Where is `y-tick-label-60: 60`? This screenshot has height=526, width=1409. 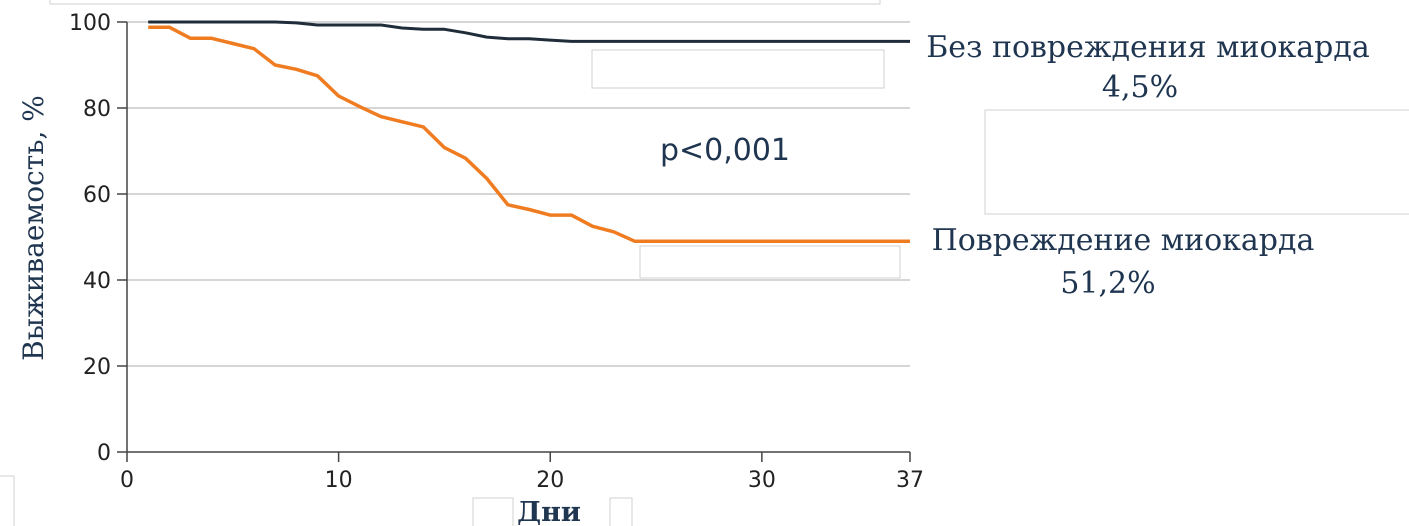 y-tick-label-60: 60 is located at coordinates (97, 195).